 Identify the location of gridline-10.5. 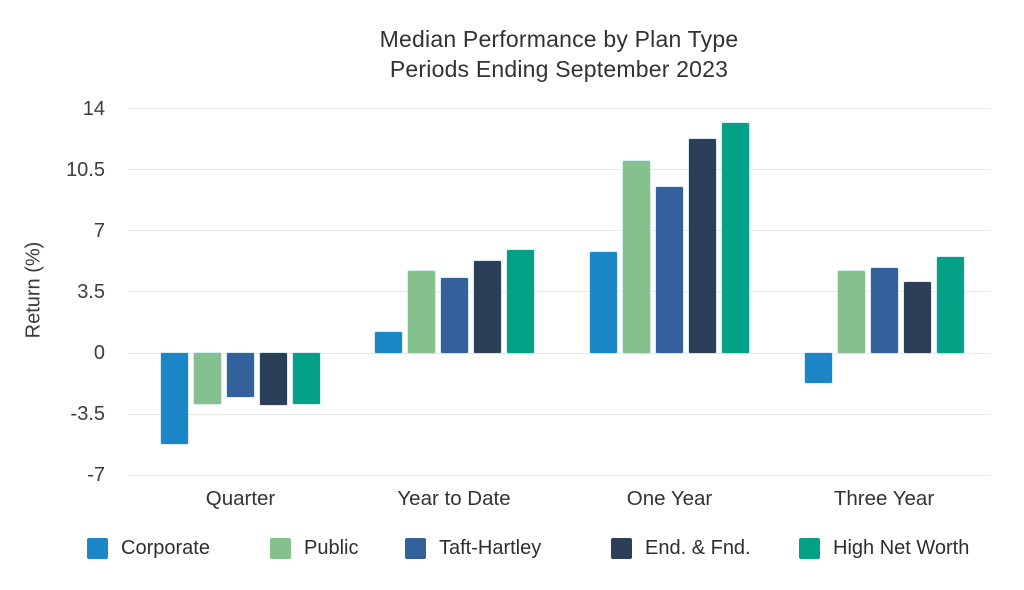
(559, 170).